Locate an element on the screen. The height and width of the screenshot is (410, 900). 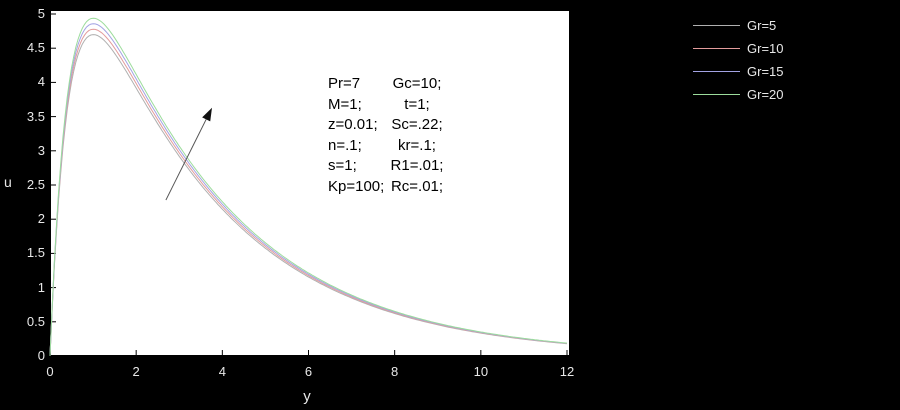
annotation-param-left: Kp=100; is located at coordinates (356, 186).